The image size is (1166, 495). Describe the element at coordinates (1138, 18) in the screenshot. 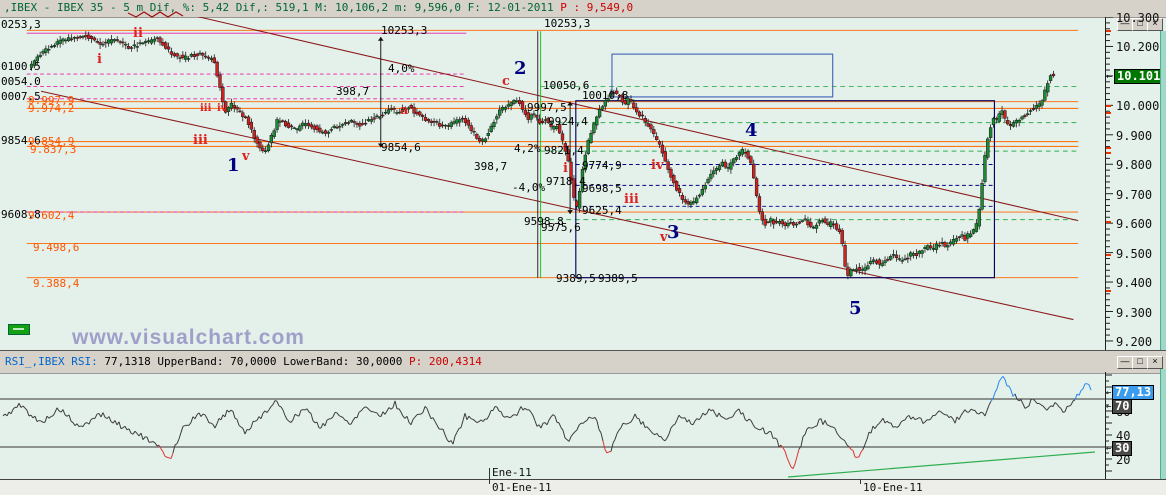

I see `price-axis-label: 10.300` at that location.